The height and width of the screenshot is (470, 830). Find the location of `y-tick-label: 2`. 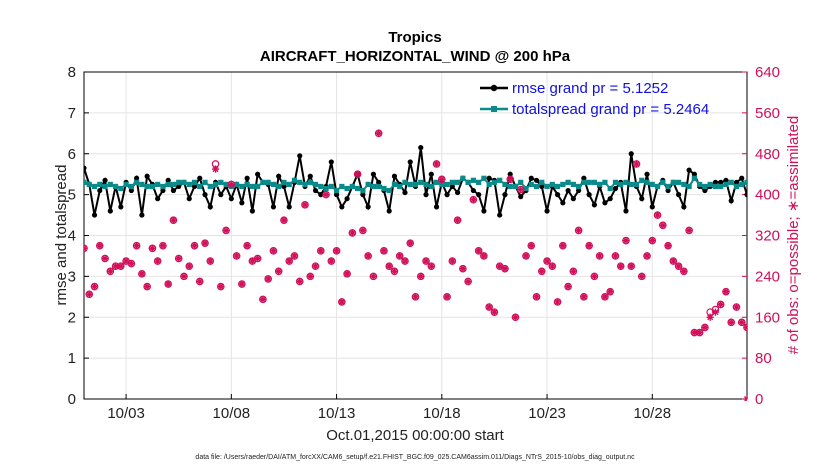

y-tick-label: 2 is located at coordinates (72, 317).